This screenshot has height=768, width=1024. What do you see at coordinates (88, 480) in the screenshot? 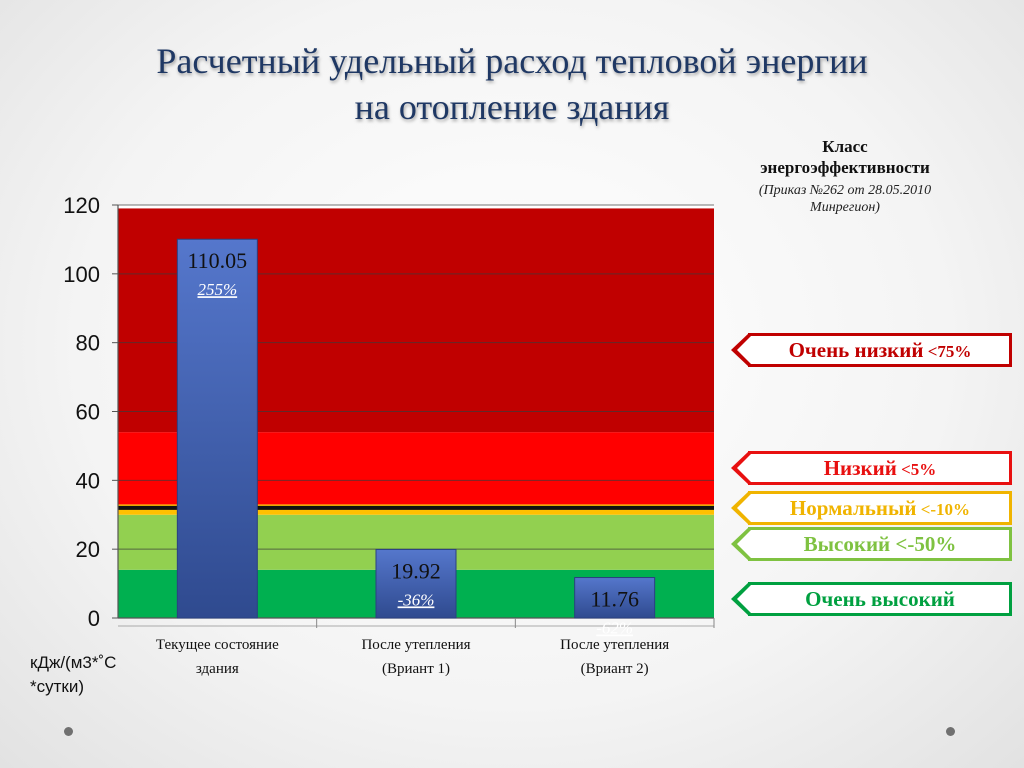
I see `y-tick-label-40: 40` at bounding box center [88, 480].